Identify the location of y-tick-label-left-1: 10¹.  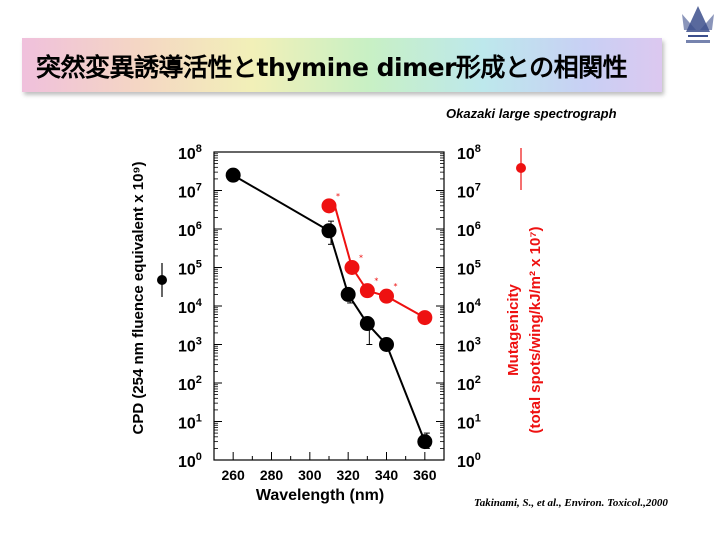
(190, 423).